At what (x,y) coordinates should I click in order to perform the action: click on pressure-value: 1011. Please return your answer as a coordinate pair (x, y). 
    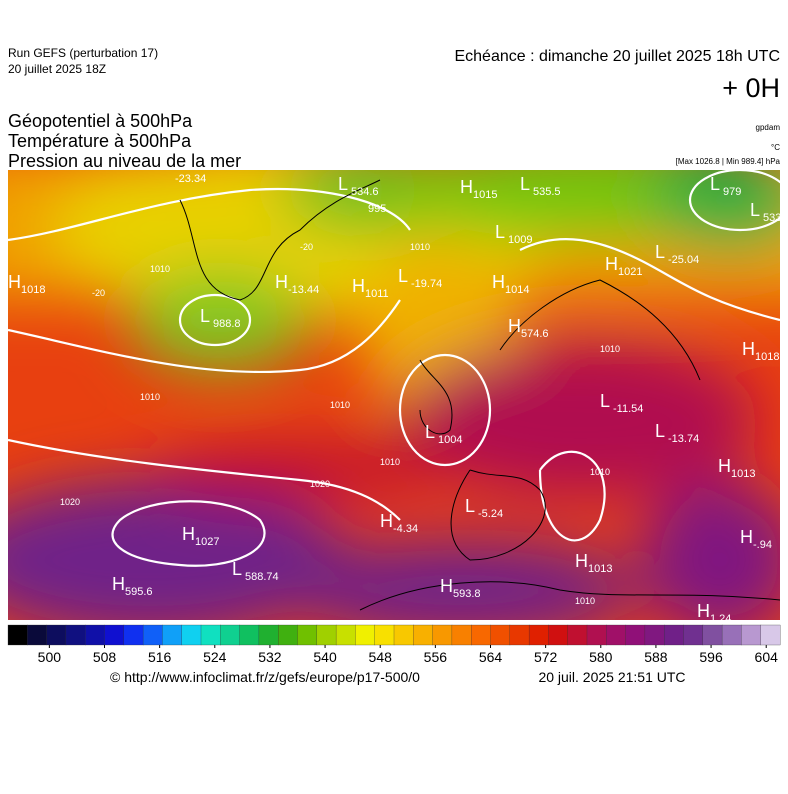
    Looking at the image, I should click on (377, 294).